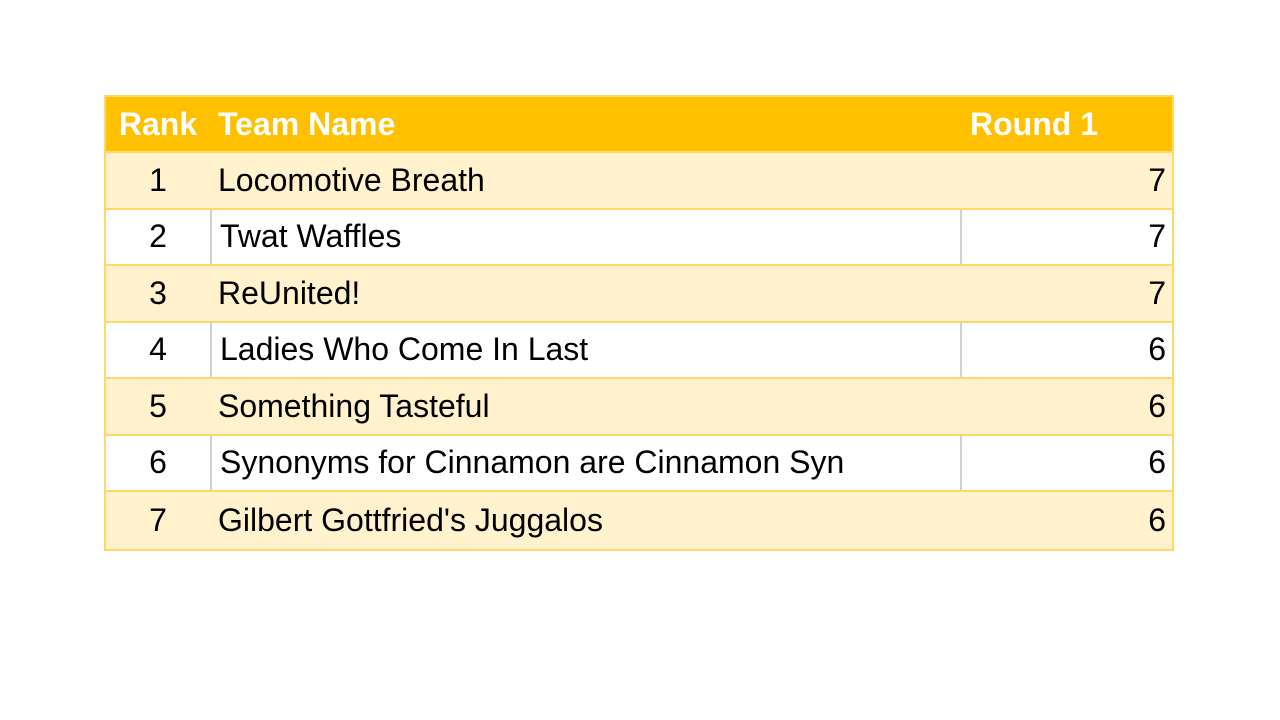 This screenshot has height=720, width=1280. Describe the element at coordinates (158, 123) in the screenshot. I see `header-rank: Rank` at that location.